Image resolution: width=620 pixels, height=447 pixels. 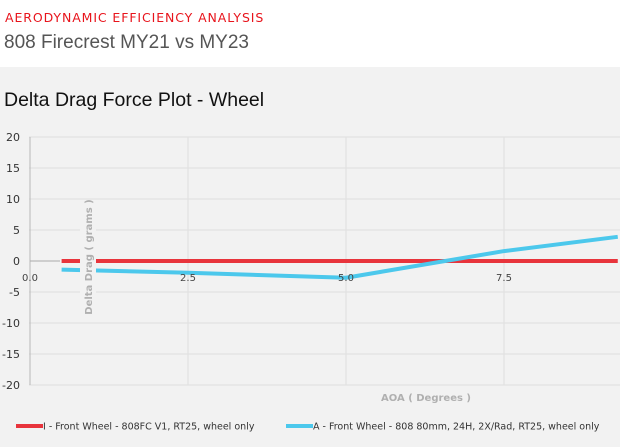 What do you see at coordinates (13, 199) in the screenshot?
I see `y-tick-label: 10` at bounding box center [13, 199].